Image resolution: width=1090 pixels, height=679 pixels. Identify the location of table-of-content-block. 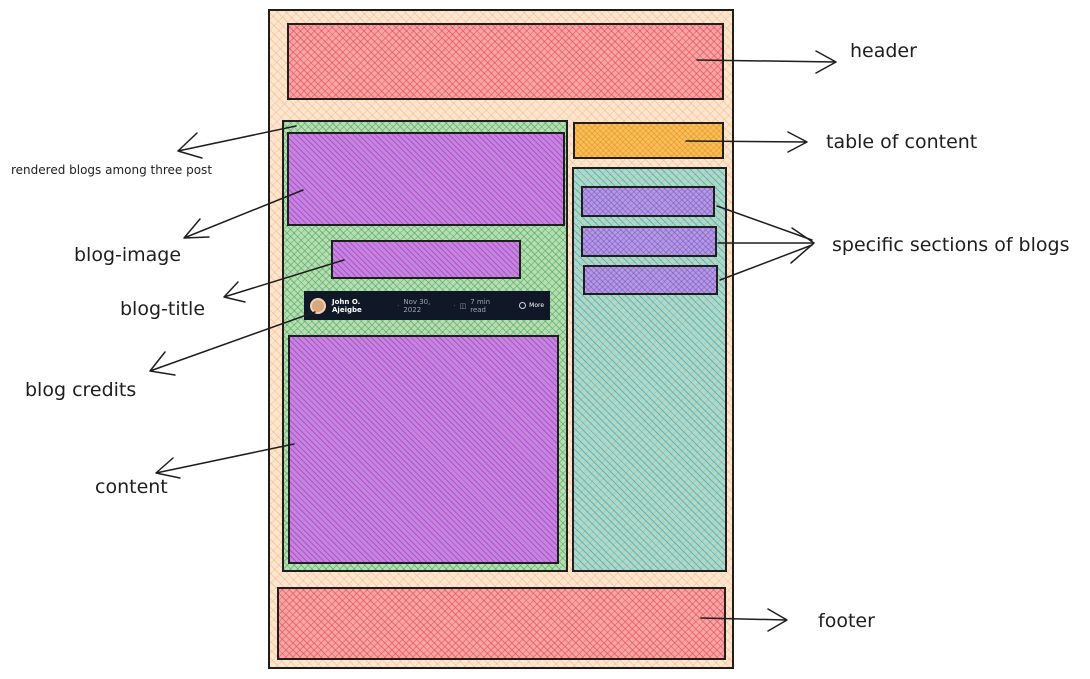
(648, 140).